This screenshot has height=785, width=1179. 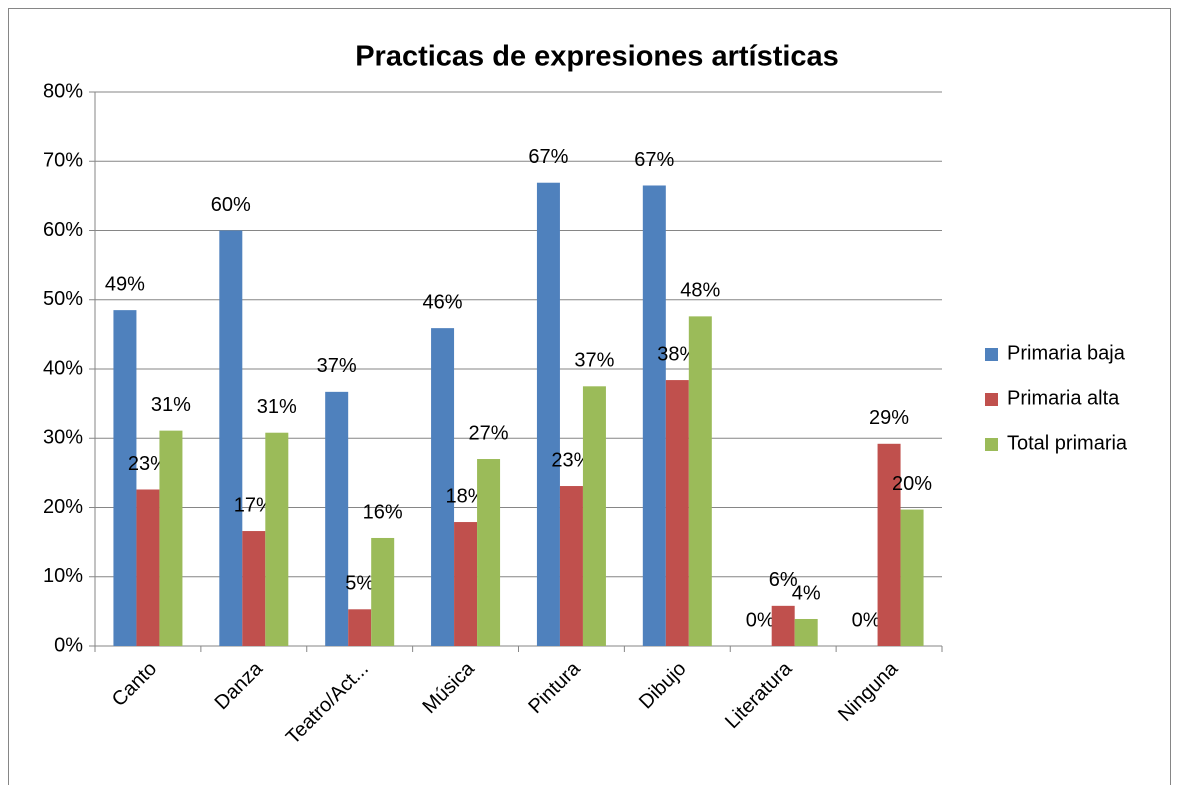 What do you see at coordinates (125, 284) in the screenshot?
I see `data-label: 49%` at bounding box center [125, 284].